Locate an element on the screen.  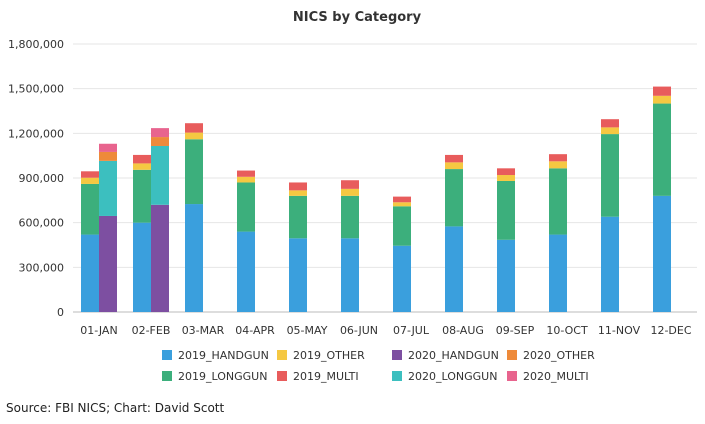
bar-segment-2019-multi-12-dec is located at coordinates (662, 91).